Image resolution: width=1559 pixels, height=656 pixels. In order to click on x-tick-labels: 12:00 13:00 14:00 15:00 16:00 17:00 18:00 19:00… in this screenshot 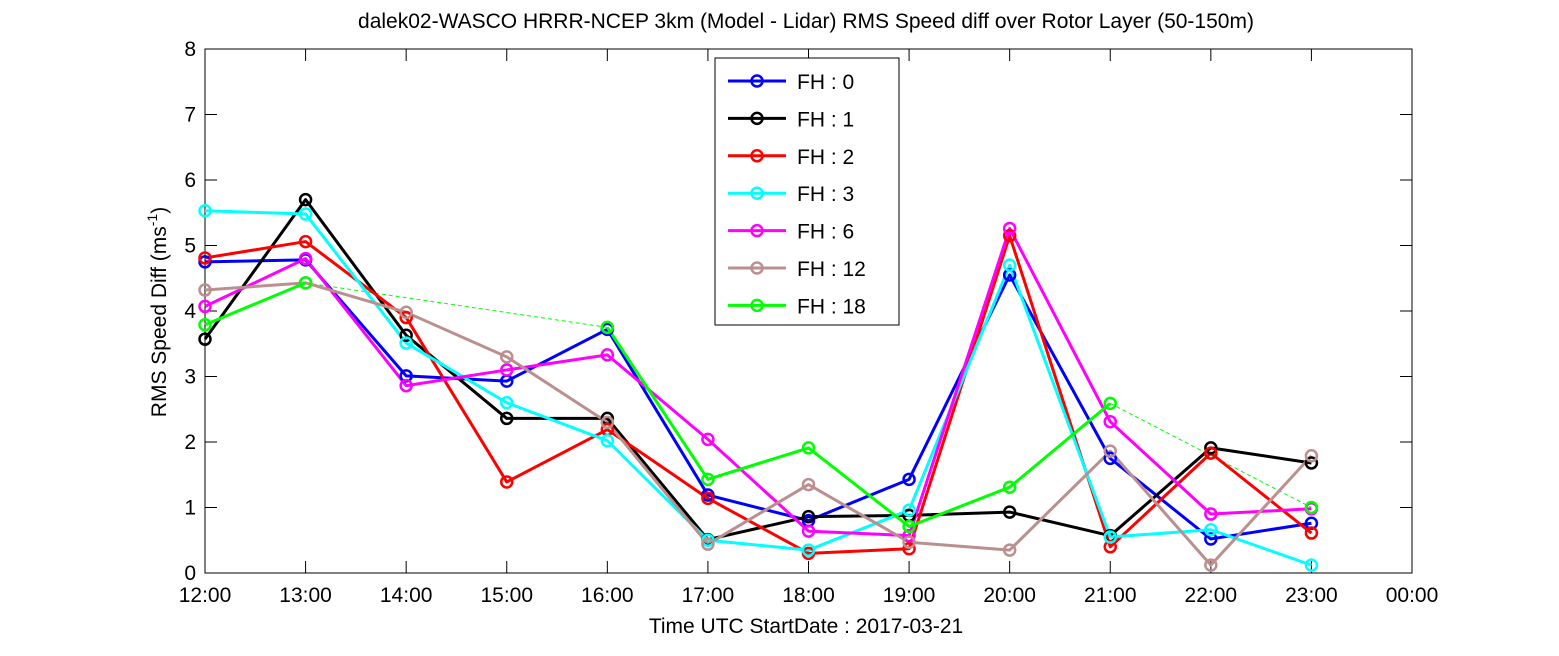, I will do `click(809, 595)`.